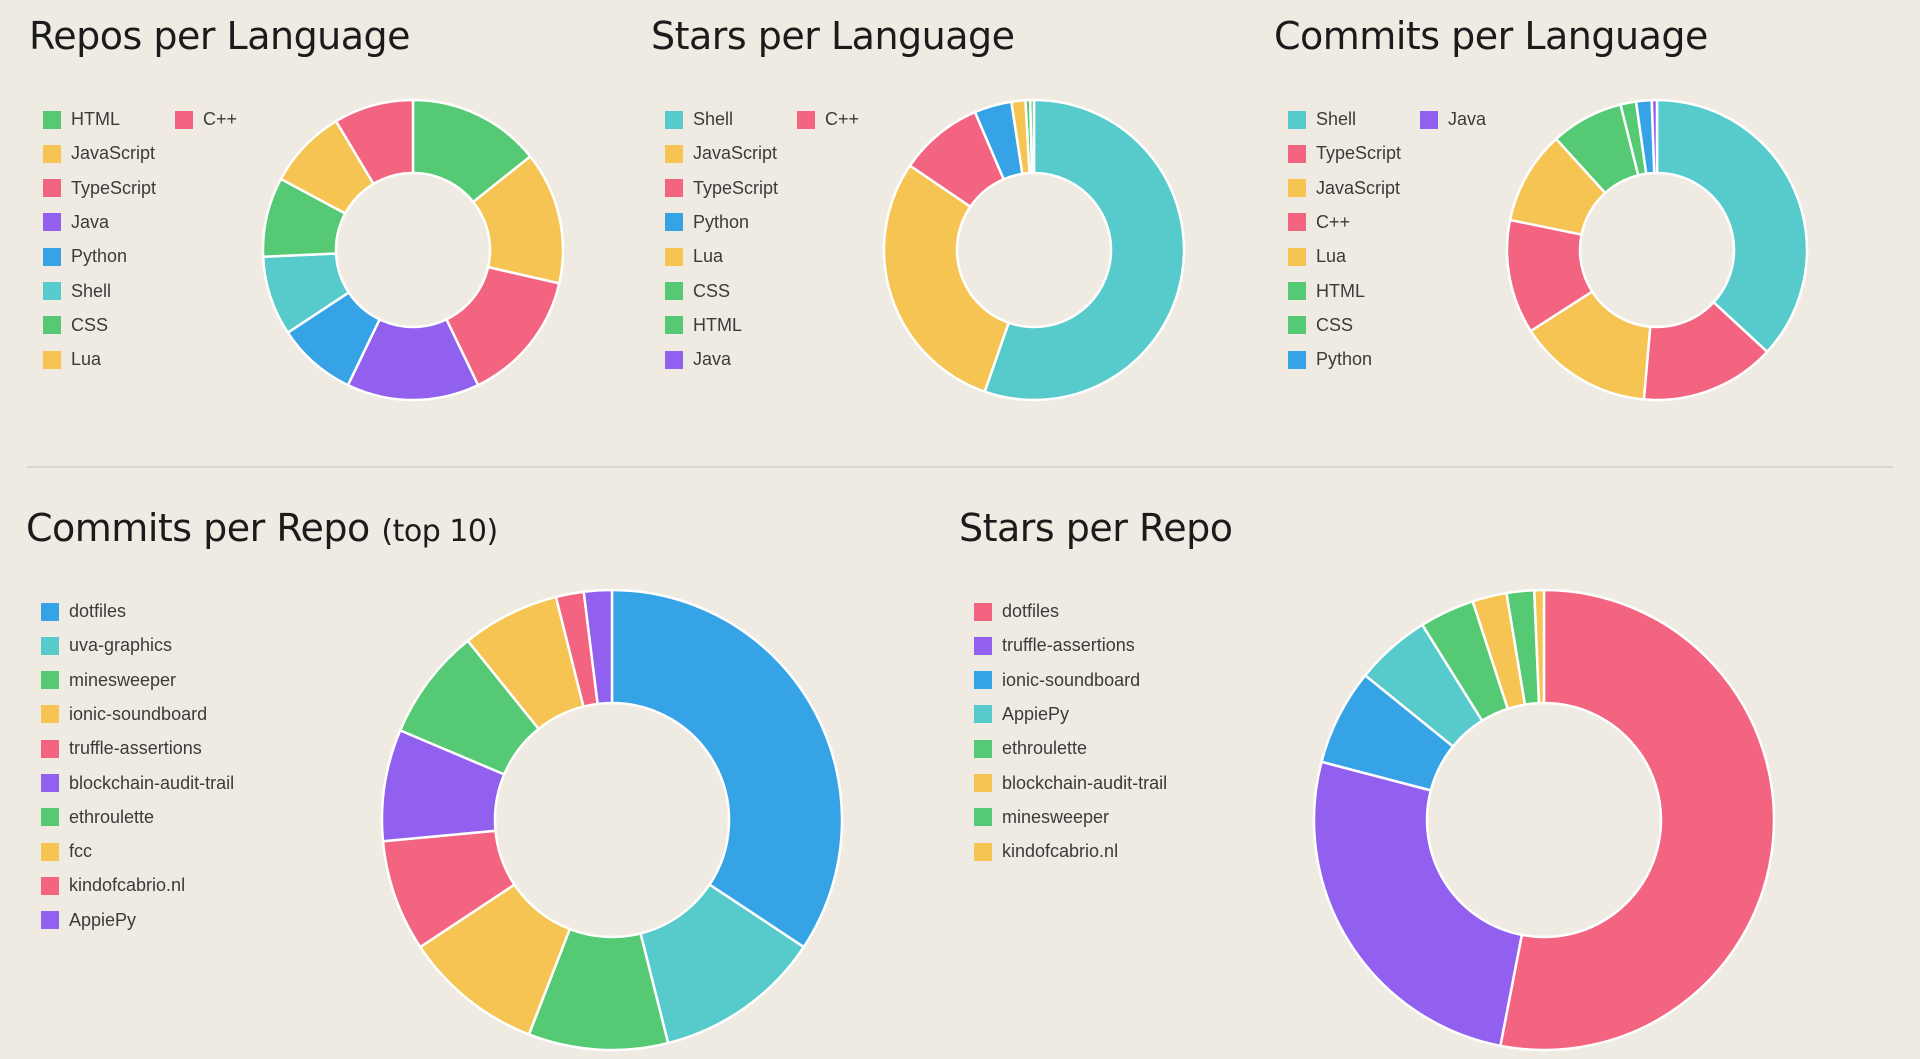  What do you see at coordinates (66, 851) in the screenshot?
I see `legend-item-fcc: fcc` at bounding box center [66, 851].